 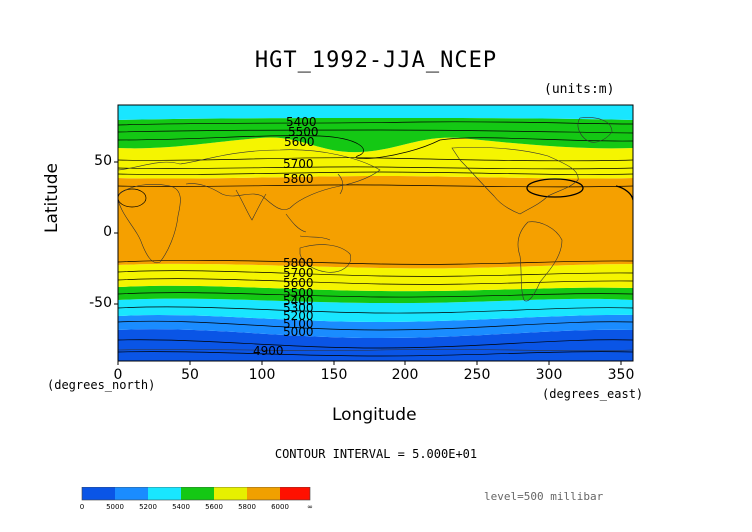 I want to click on band-orange-tropics, so click(x=375, y=222).